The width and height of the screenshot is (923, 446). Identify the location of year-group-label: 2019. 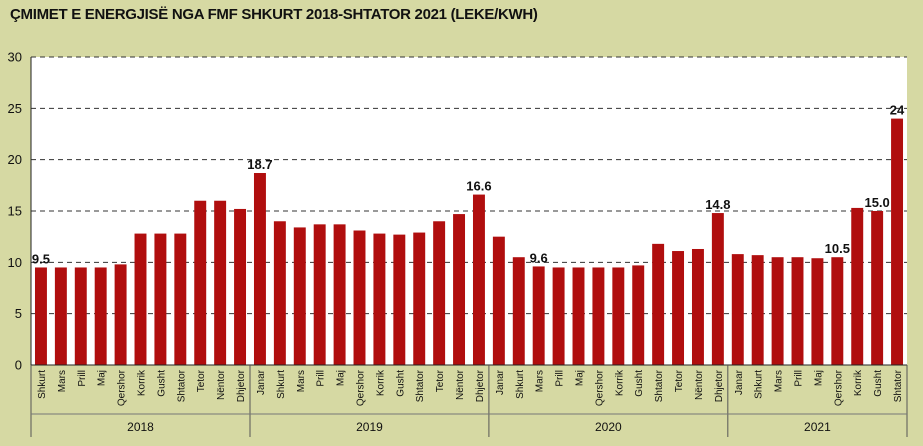
(369, 427).